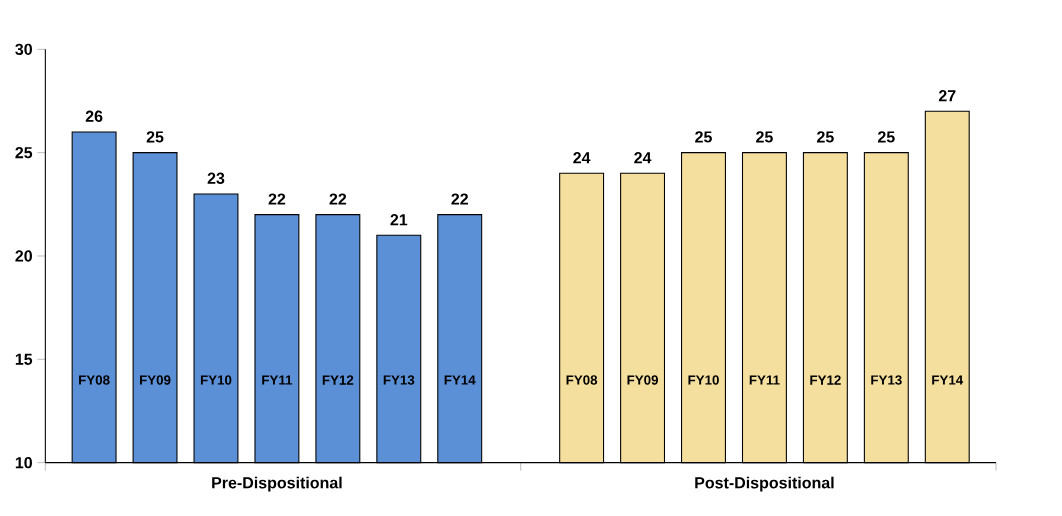 The image size is (1062, 516). What do you see at coordinates (24, 153) in the screenshot?
I see `y-tick-label: 25` at bounding box center [24, 153].